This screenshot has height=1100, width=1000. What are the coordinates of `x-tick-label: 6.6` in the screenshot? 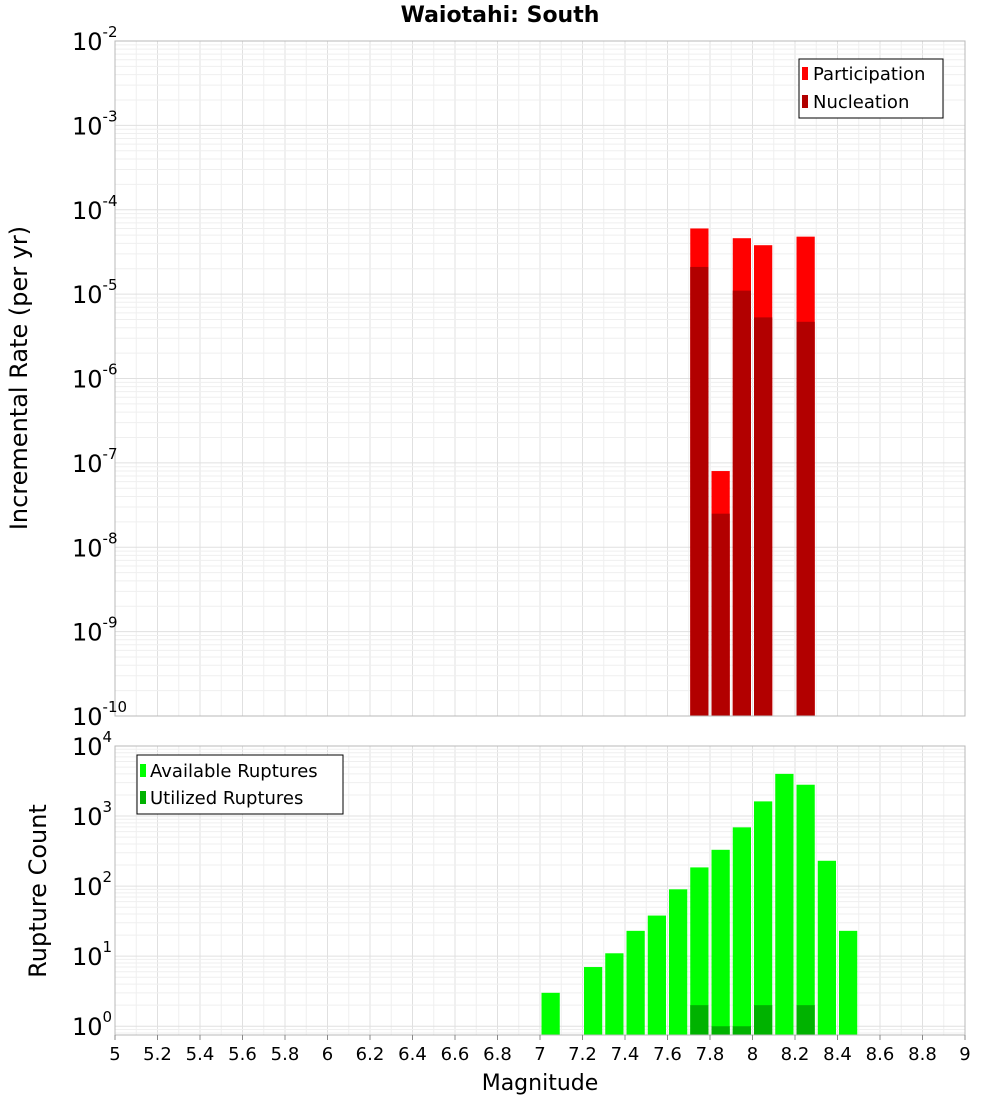 It's located at (455, 1054).